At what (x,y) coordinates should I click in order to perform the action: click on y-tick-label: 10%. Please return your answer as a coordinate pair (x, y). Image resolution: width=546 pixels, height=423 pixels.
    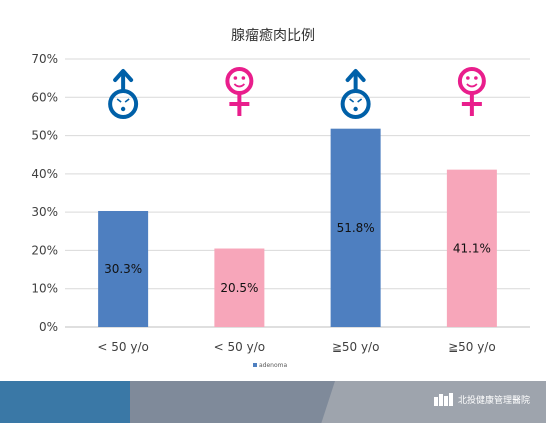
    Looking at the image, I should click on (44, 289).